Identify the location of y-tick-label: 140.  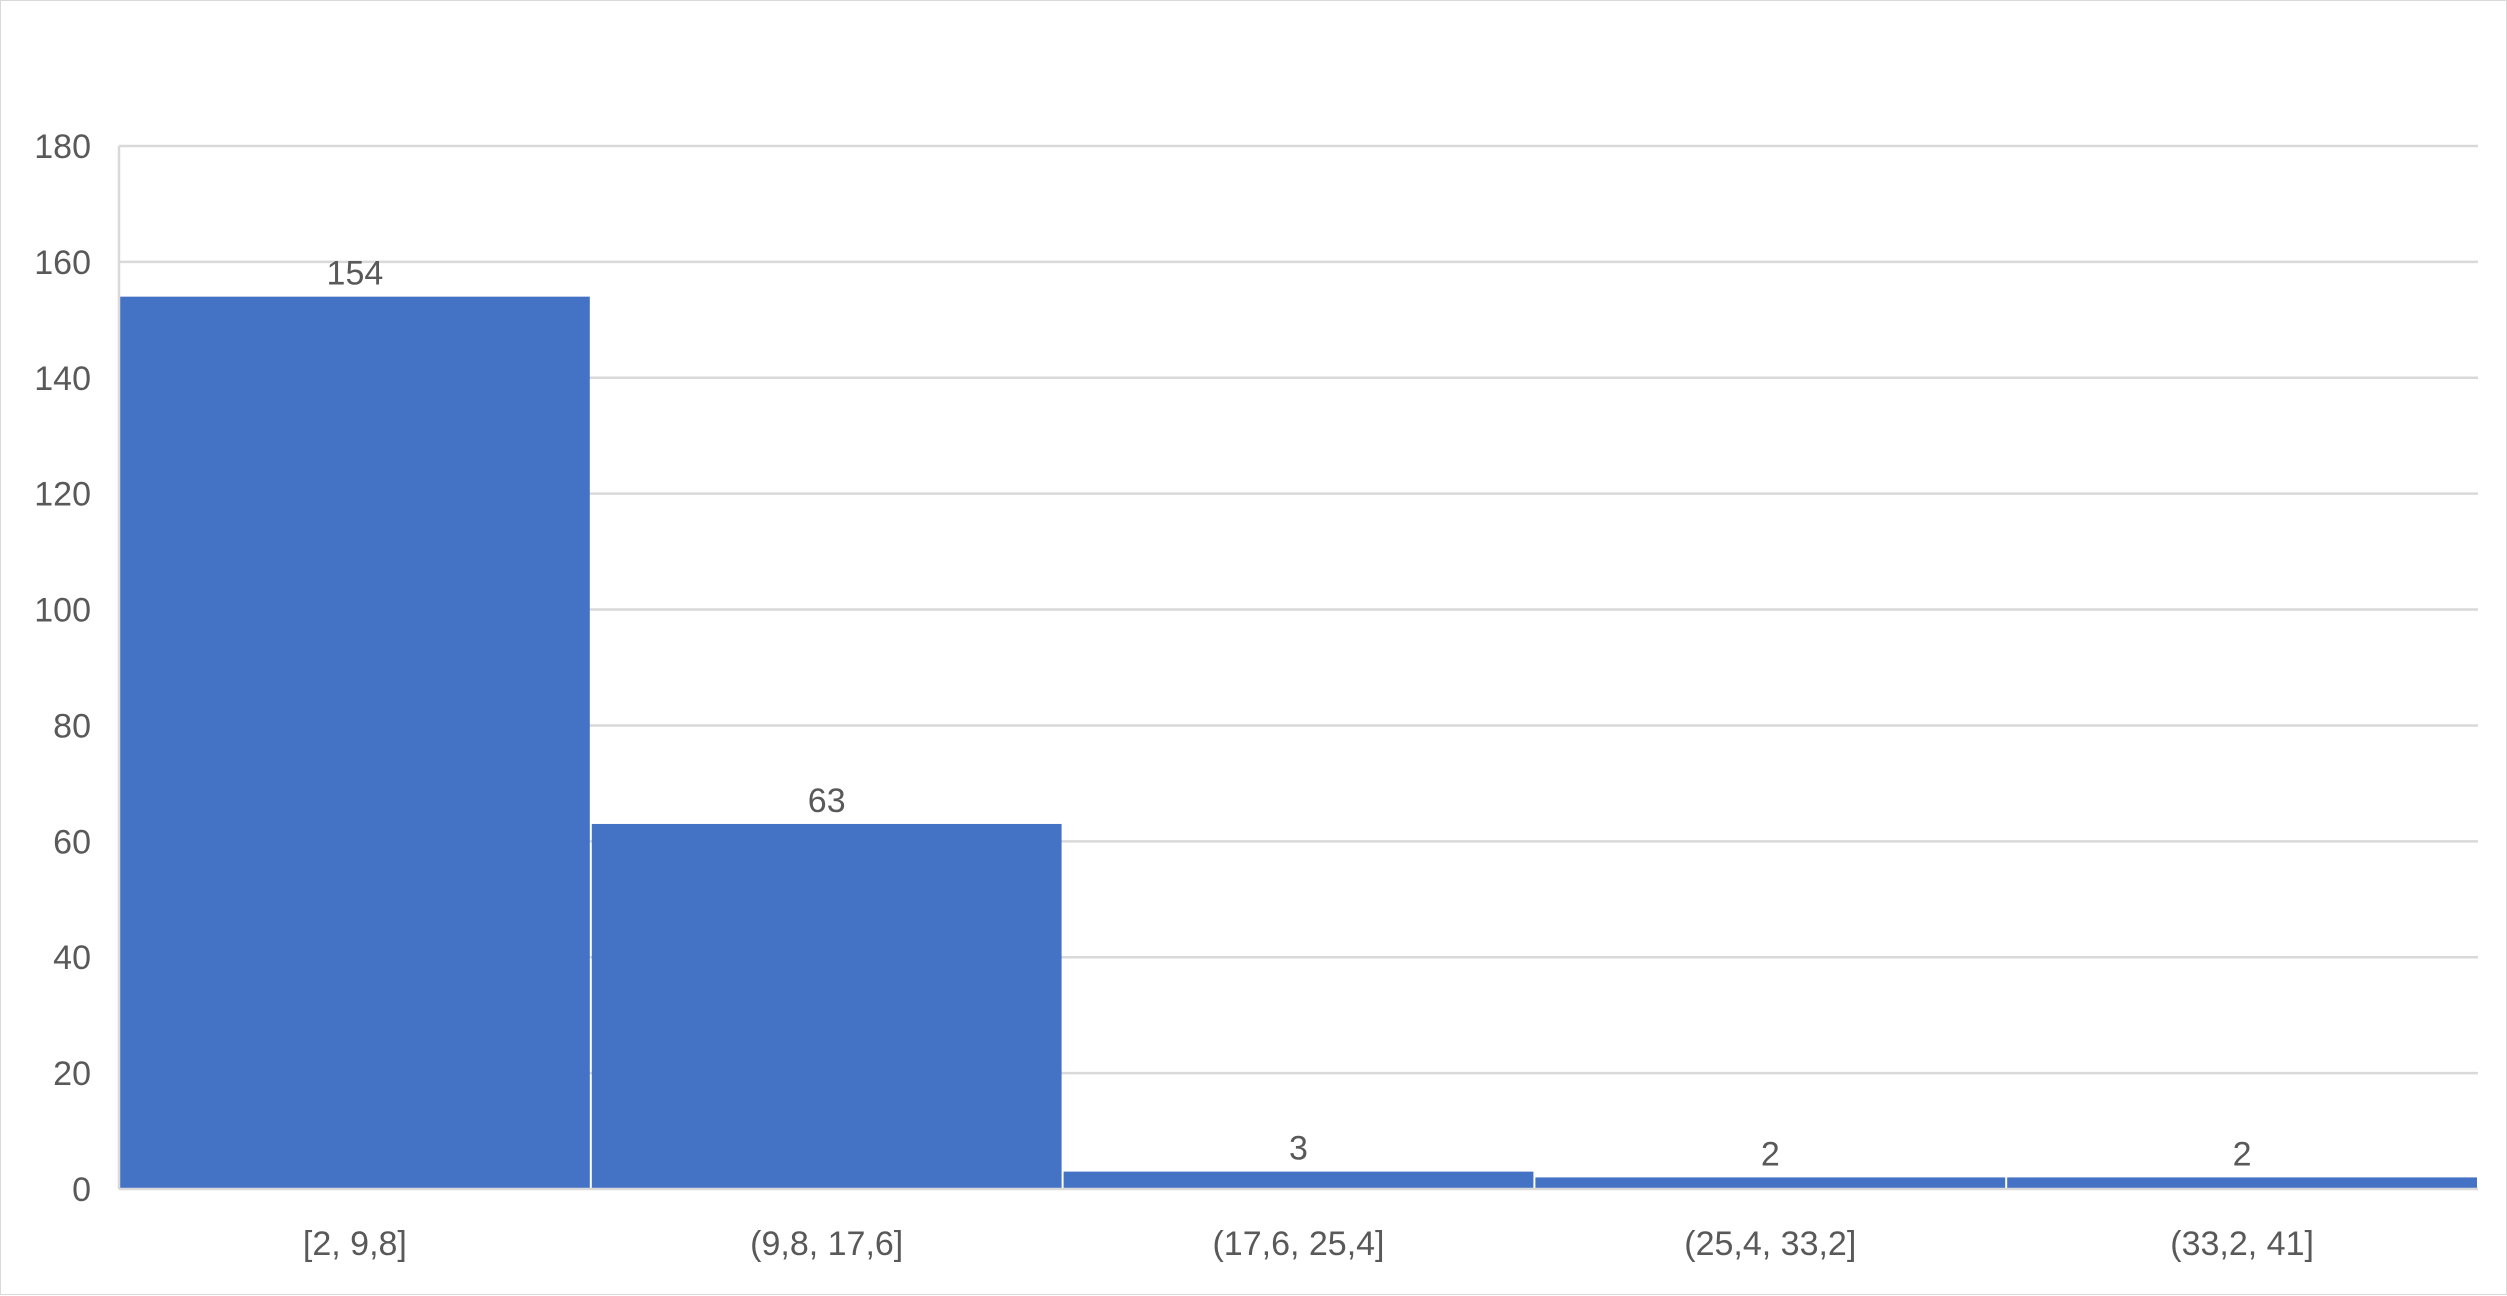
(62, 379).